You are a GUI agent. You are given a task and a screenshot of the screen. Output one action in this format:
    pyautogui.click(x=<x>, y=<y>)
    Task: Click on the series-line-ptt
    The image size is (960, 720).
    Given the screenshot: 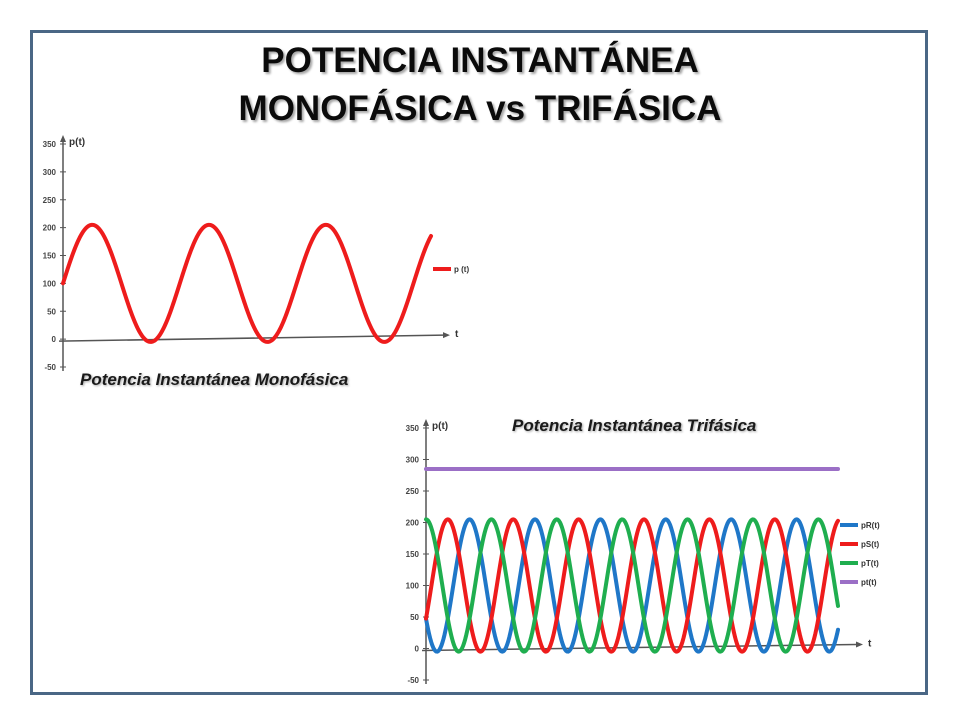 What is the action you would take?
    pyautogui.click(x=632, y=585)
    